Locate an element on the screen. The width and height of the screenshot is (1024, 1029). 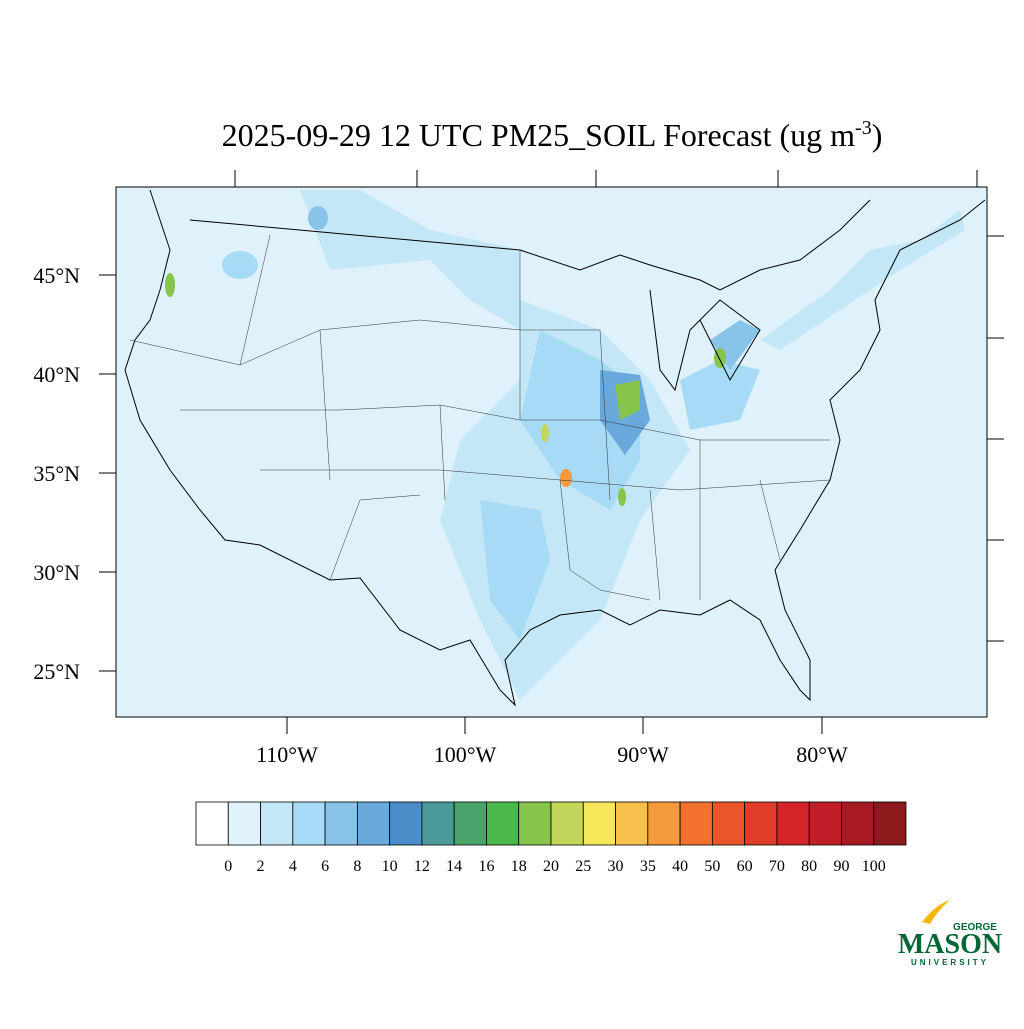
title-end: ) is located at coordinates (877, 135).